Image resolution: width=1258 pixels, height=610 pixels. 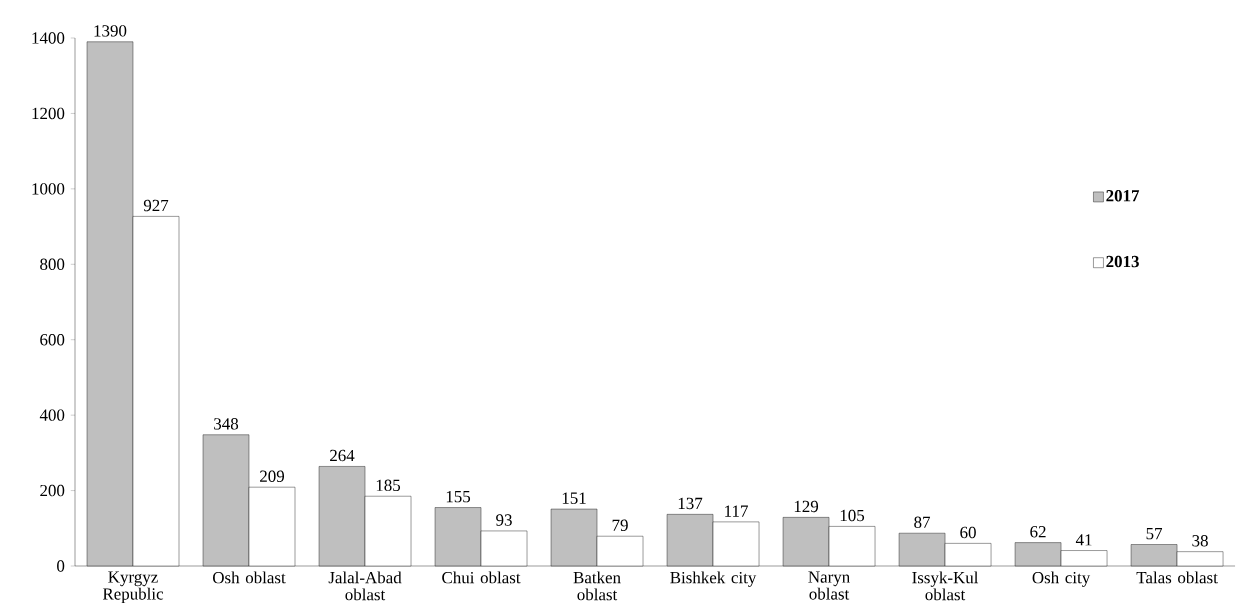 I want to click on data-label: 155, so click(x=458, y=496).